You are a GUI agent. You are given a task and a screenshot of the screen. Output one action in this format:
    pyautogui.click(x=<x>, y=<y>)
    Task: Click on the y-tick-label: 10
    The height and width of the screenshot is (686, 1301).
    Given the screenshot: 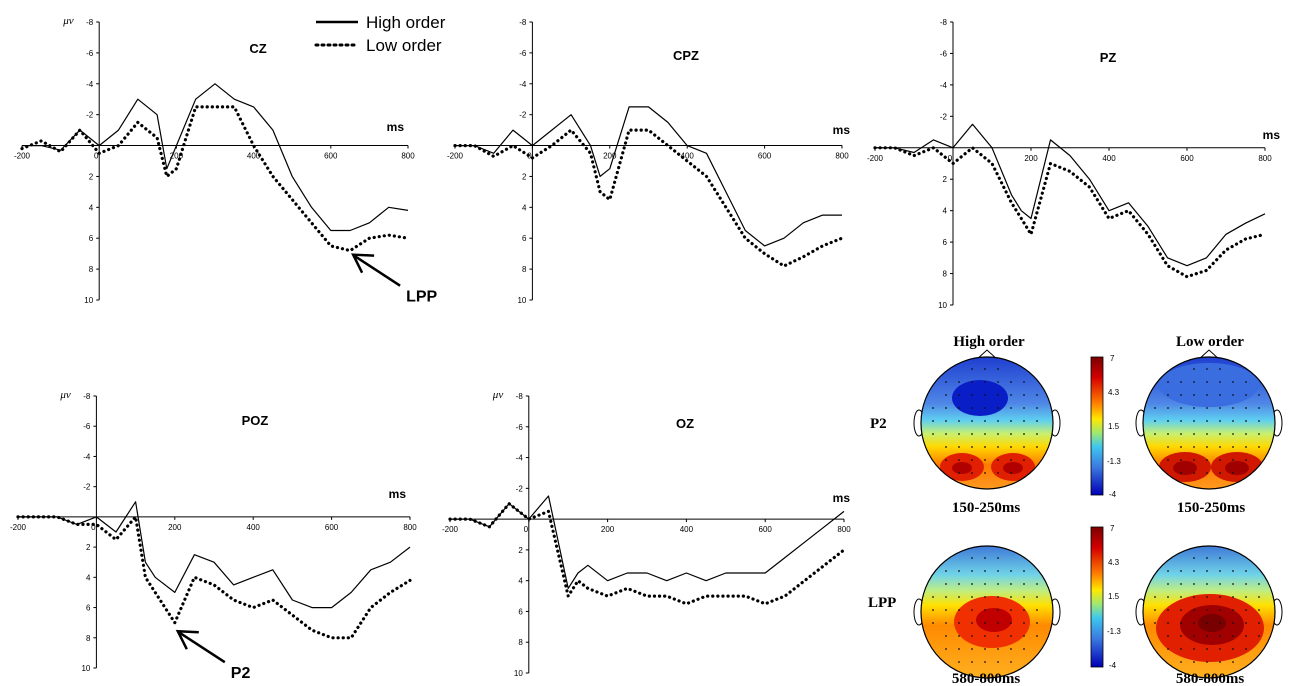 What is the action you would take?
    pyautogui.click(x=942, y=305)
    